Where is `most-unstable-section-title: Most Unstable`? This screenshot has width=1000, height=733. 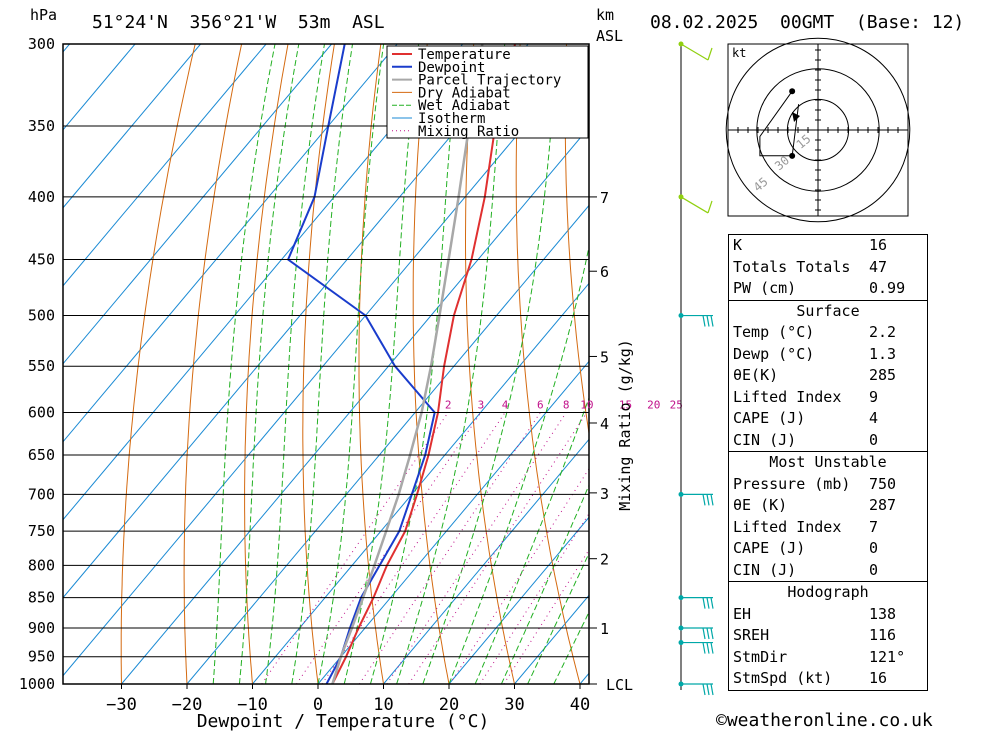
most-unstable-section-title: Most Unstable is located at coordinates (828, 462).